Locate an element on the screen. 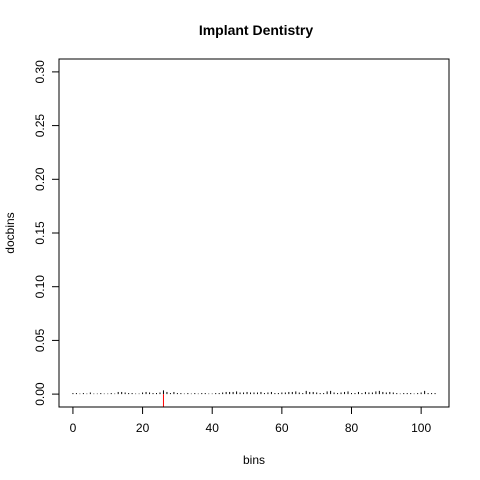 The image size is (480, 480). y-tick-label: 0.10 is located at coordinates (40, 287).